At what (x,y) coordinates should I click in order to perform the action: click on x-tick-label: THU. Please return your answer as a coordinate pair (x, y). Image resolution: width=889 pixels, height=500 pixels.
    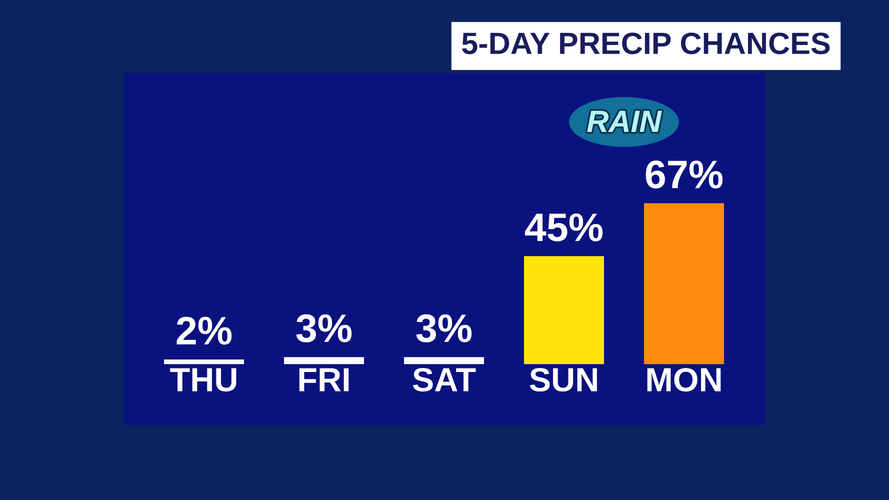
    Looking at the image, I should click on (203, 380).